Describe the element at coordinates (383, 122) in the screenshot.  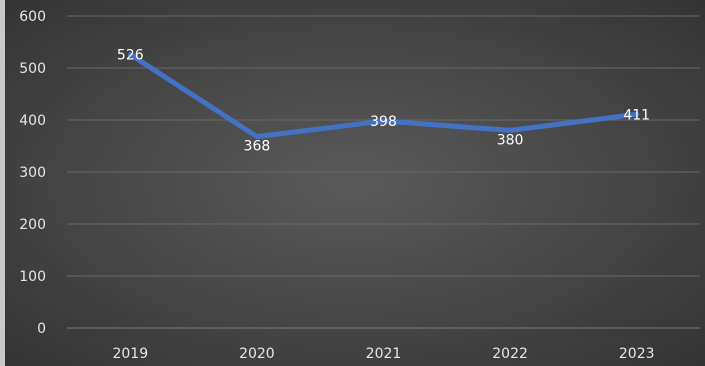
I see `data-label-2021: 398` at that location.